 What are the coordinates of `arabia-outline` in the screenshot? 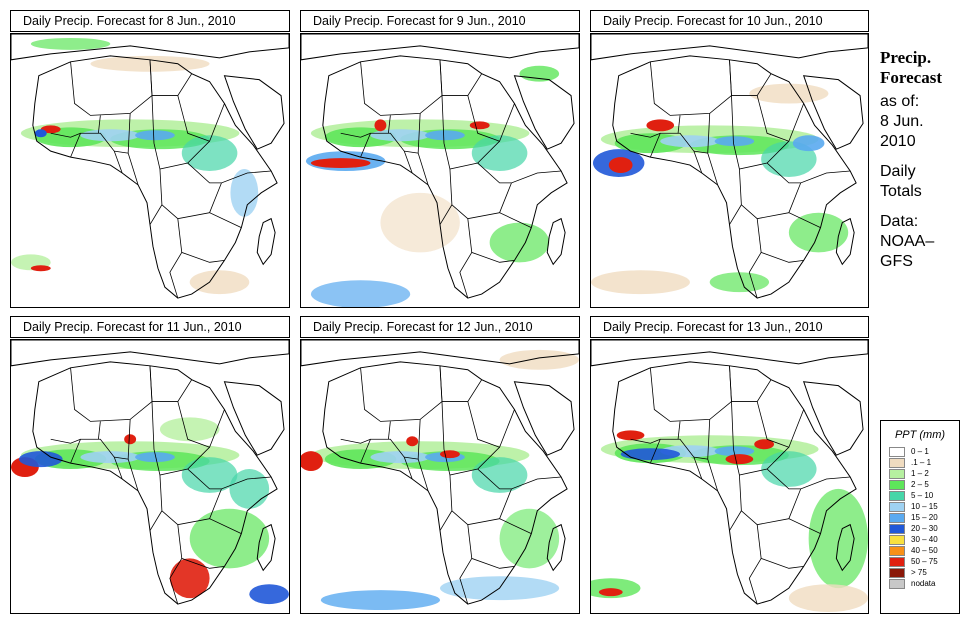 It's located at (833, 112).